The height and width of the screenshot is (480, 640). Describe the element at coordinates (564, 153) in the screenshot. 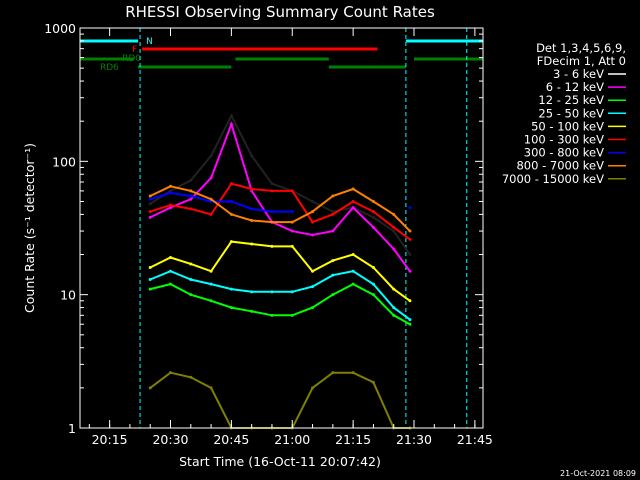

I see `legend-label-300-800-kev: 300 - 800 keV` at that location.